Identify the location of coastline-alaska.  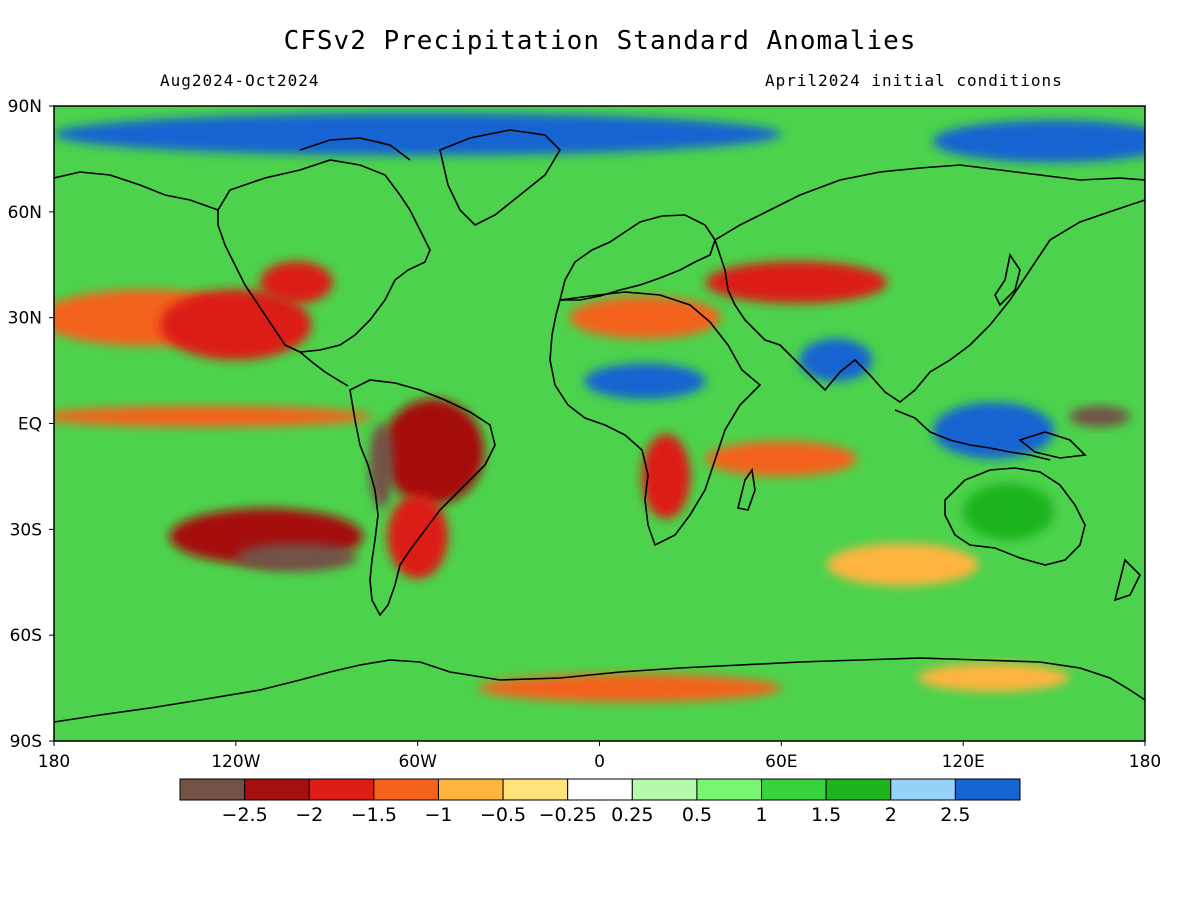
(136, 191).